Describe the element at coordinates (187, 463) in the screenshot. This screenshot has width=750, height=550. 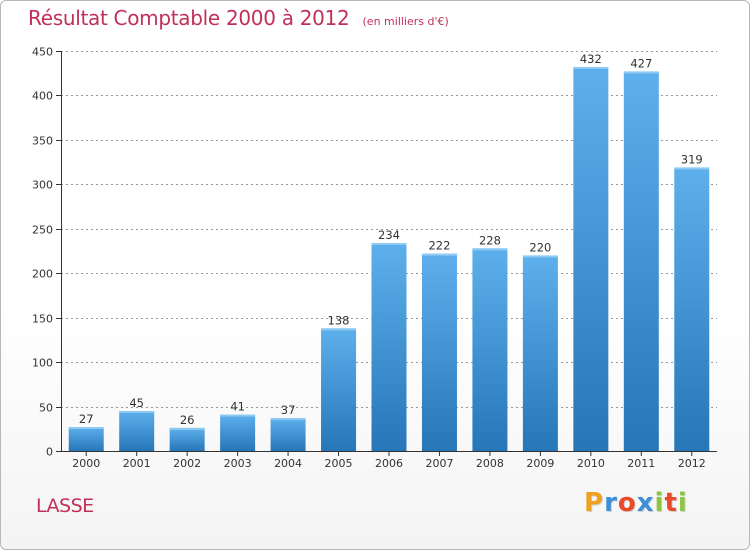
I see `x-tick-label: 2002` at that location.